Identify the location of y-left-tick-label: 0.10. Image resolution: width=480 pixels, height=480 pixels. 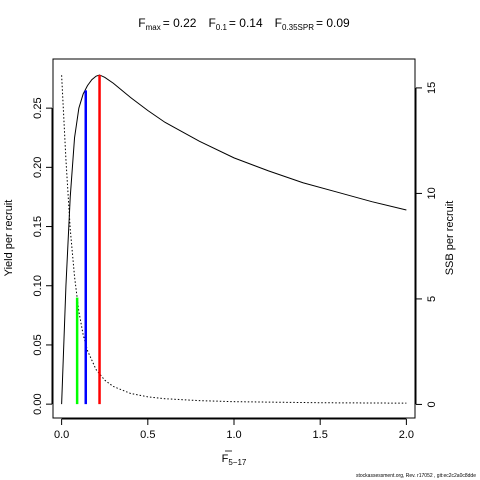
(38, 285).